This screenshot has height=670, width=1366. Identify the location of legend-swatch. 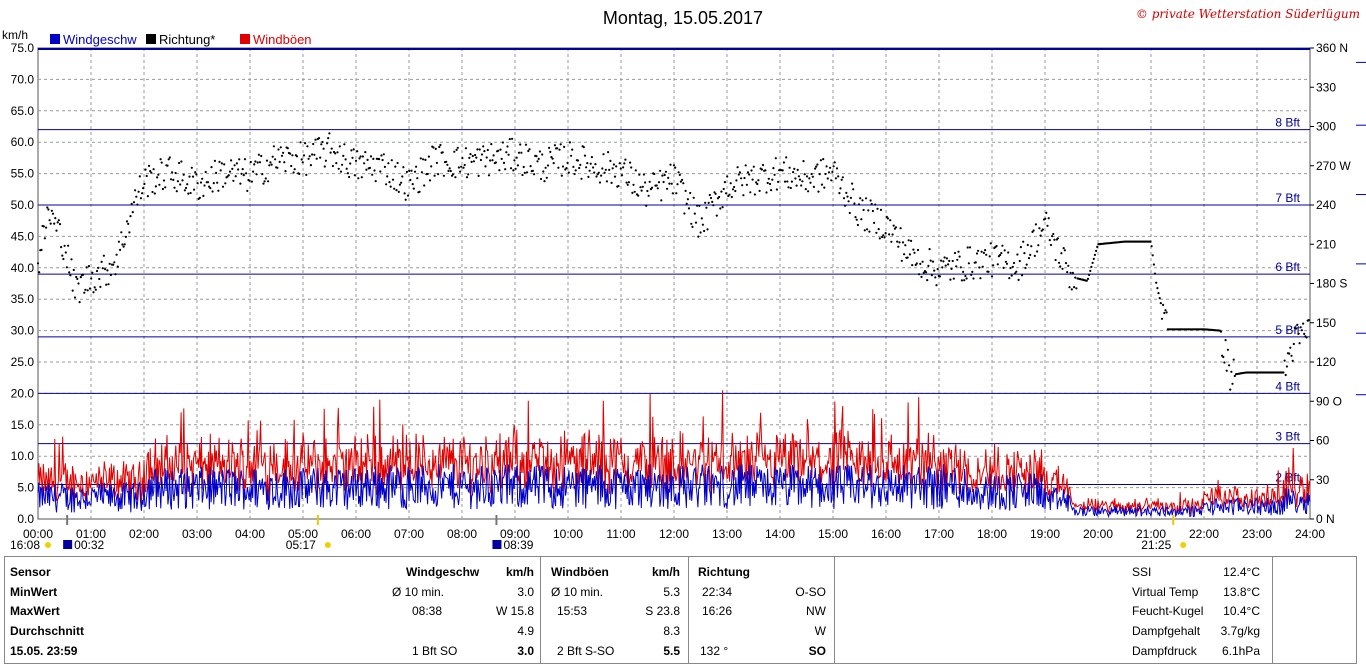
(151, 39).